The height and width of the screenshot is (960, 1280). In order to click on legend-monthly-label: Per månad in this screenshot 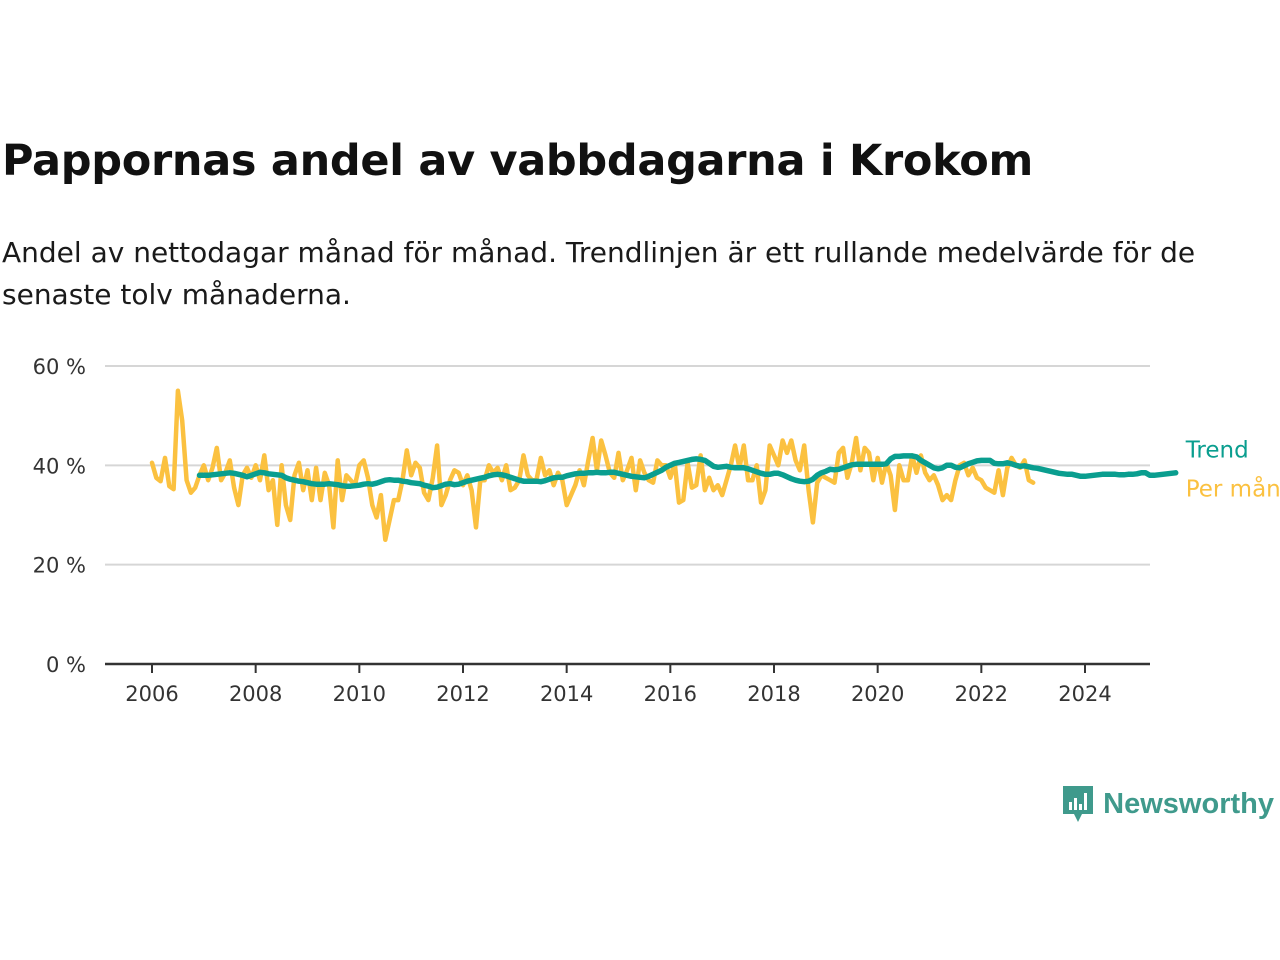, I will do `click(1233, 489)`.